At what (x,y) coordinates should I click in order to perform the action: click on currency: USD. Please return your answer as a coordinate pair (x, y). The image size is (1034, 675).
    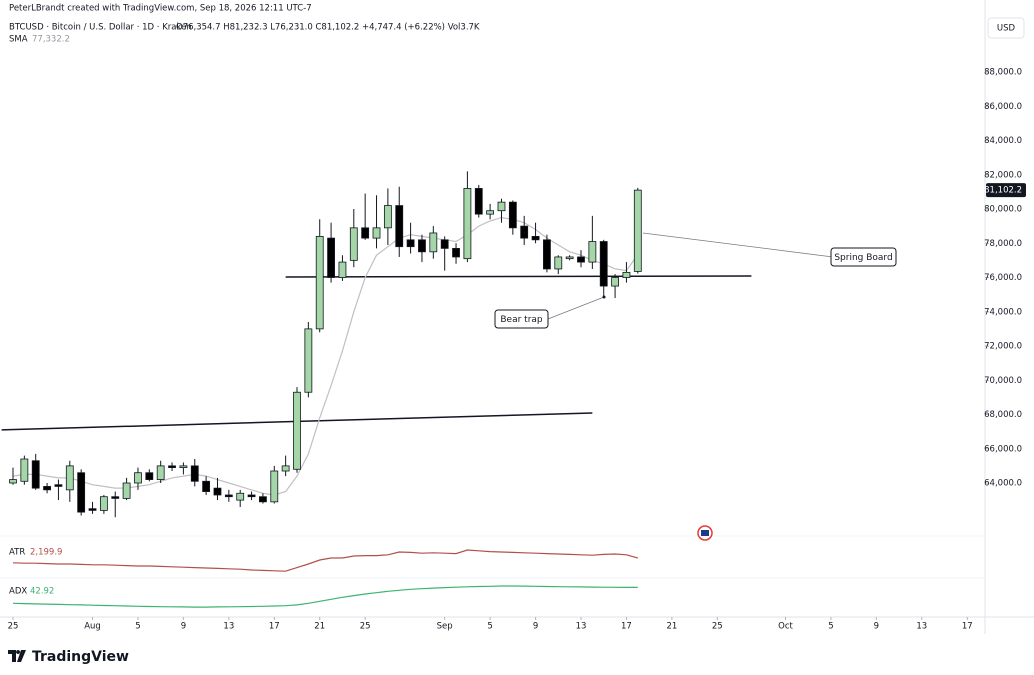
    Looking at the image, I should click on (1006, 29).